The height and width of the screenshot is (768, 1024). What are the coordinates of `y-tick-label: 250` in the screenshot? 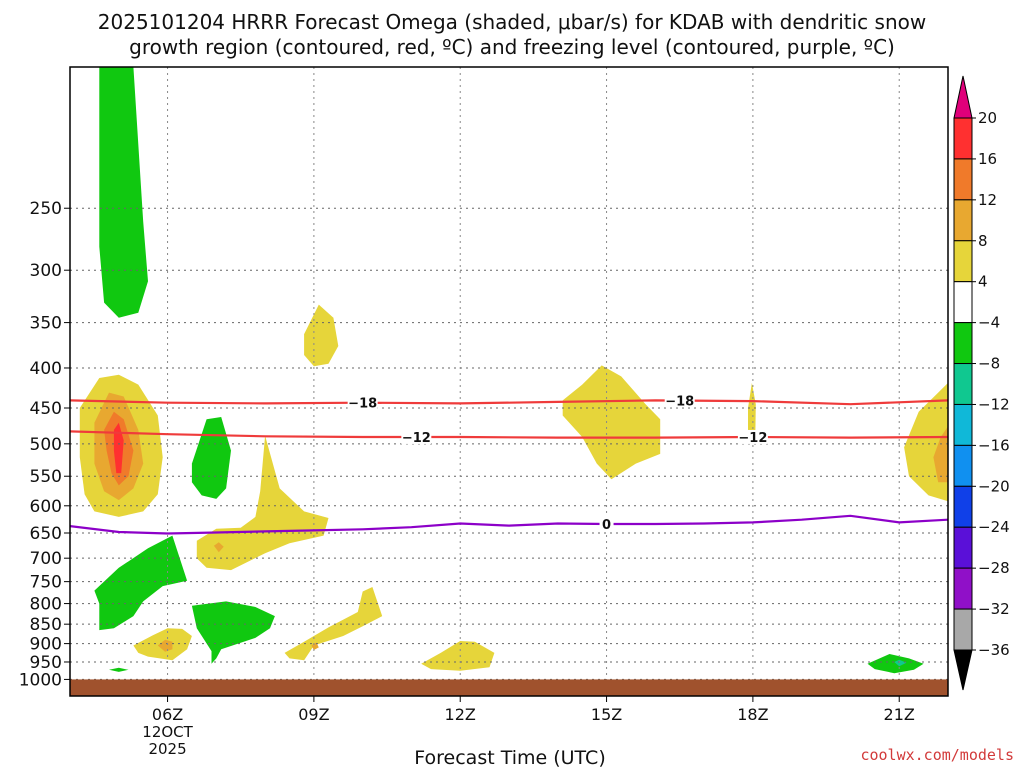 It's located at (46, 209).